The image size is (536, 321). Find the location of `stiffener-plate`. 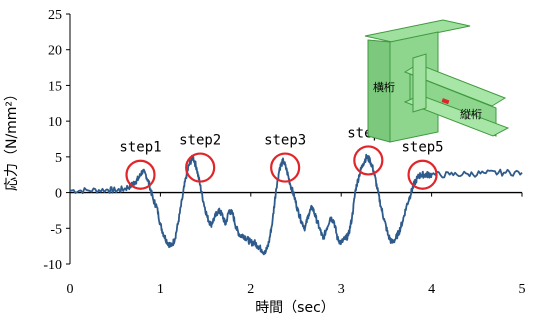

stiffener-plate is located at coordinates (419, 83).